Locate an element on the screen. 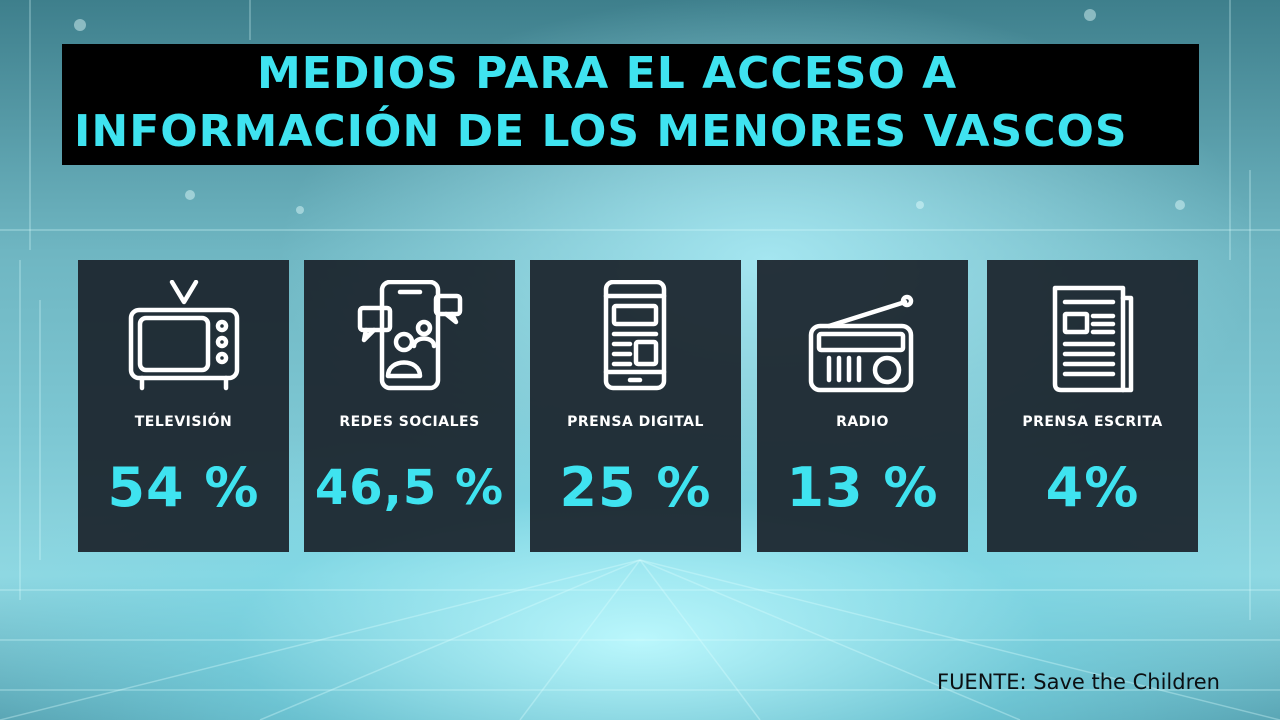 The image size is (1280, 720). title-line-2: INFORMACIÓN DE LOS MENORES VASCOS is located at coordinates (601, 131).